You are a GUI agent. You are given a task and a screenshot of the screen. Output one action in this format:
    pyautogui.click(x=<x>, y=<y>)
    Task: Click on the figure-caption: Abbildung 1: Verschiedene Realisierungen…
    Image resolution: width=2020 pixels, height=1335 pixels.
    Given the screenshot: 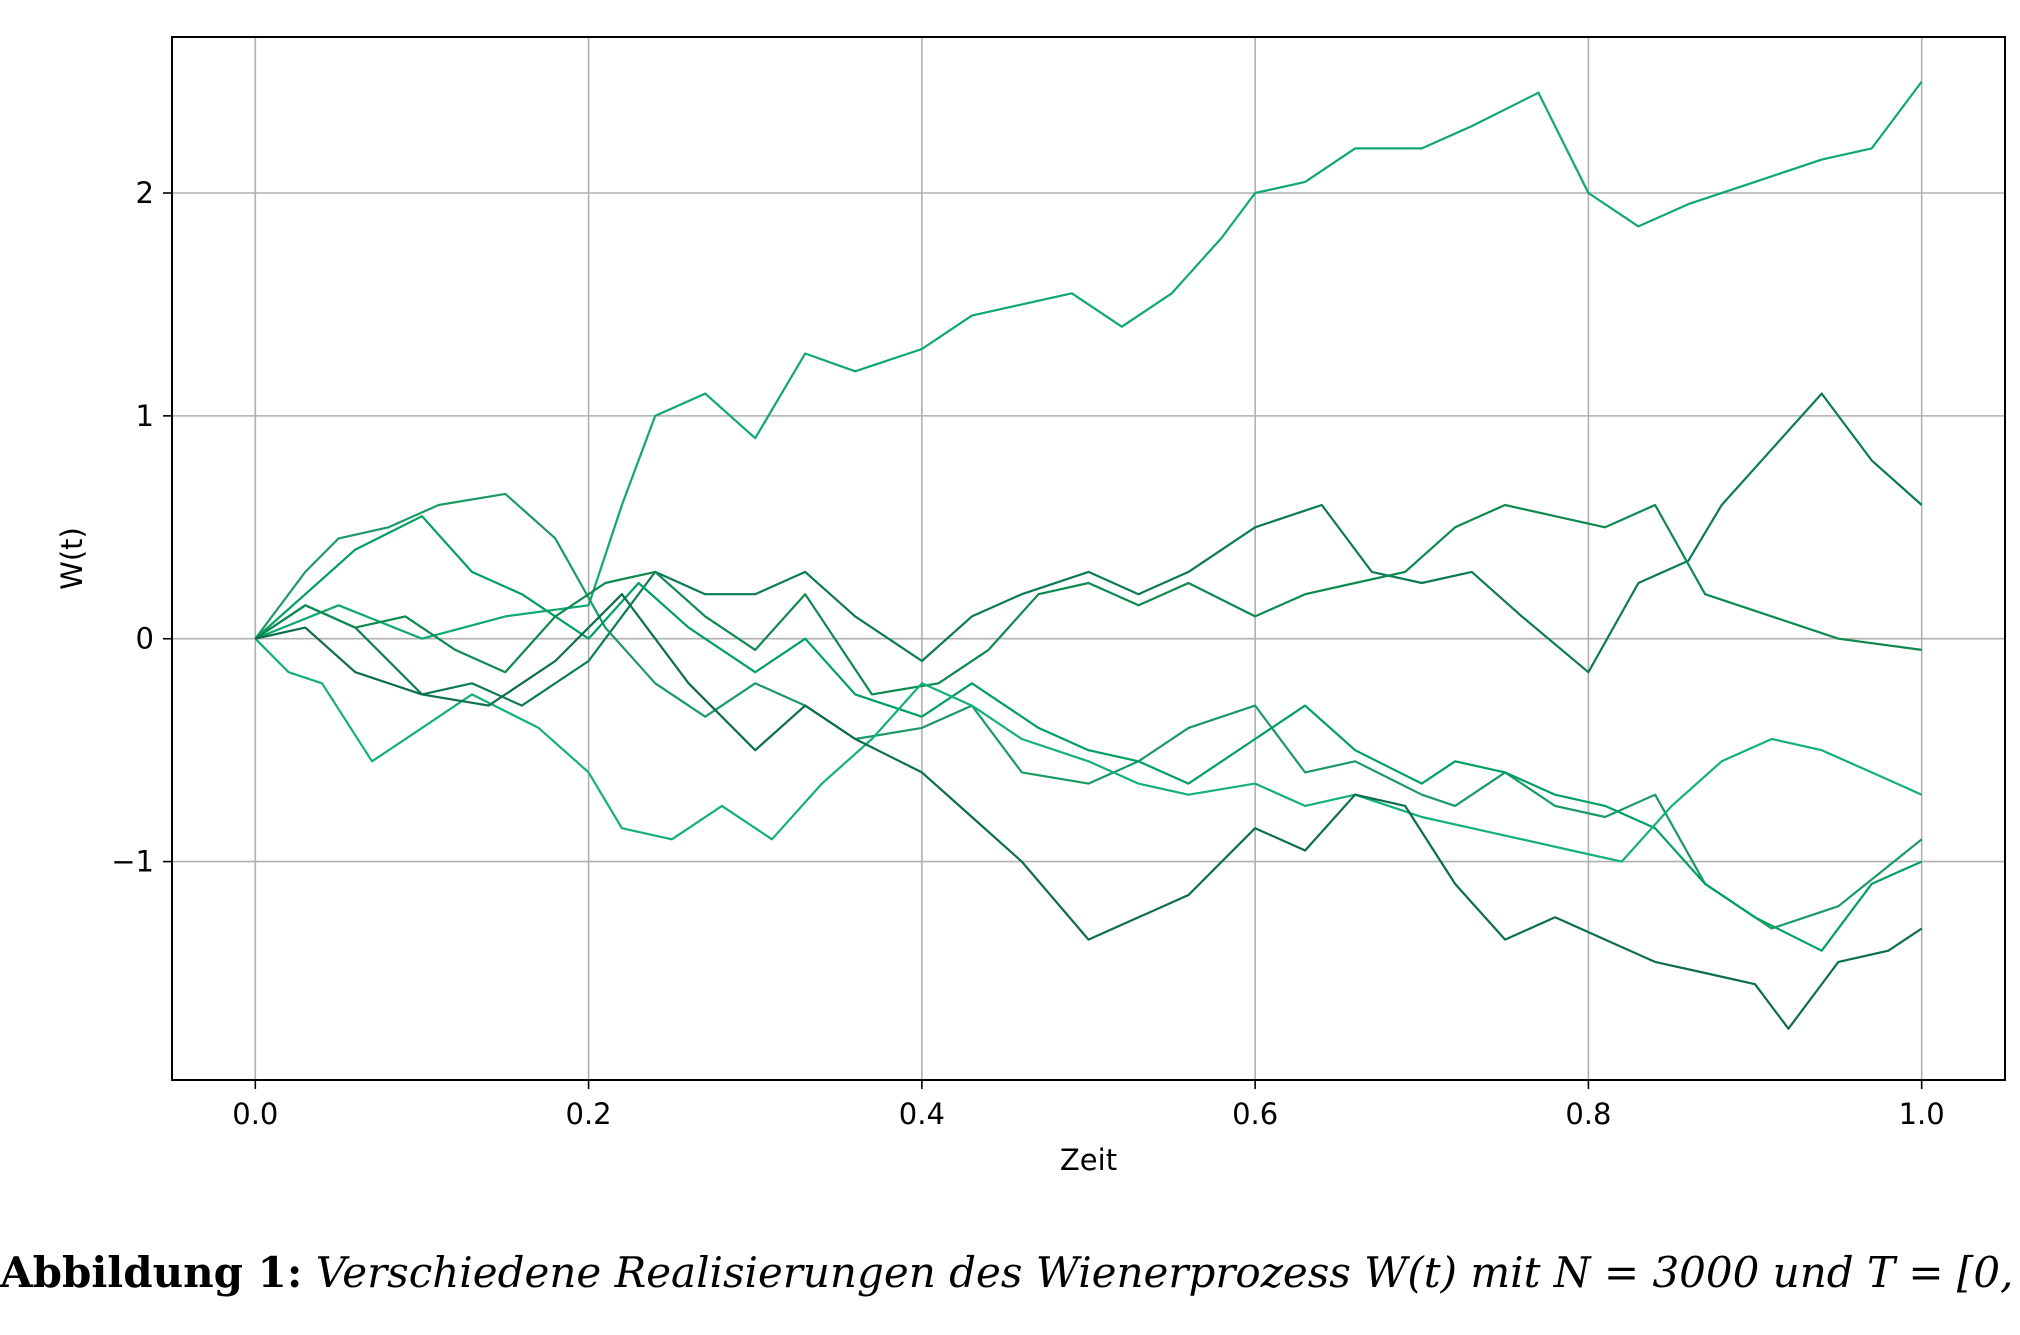 What is the action you would take?
    pyautogui.click(x=1010, y=1272)
    